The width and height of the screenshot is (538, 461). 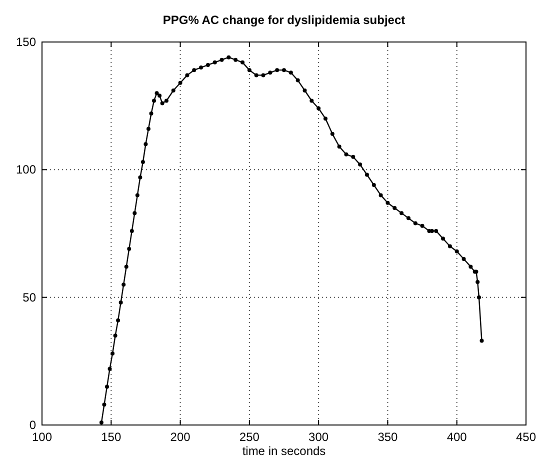 What do you see at coordinates (180, 437) in the screenshot?
I see `x-tick-label: 200` at bounding box center [180, 437].